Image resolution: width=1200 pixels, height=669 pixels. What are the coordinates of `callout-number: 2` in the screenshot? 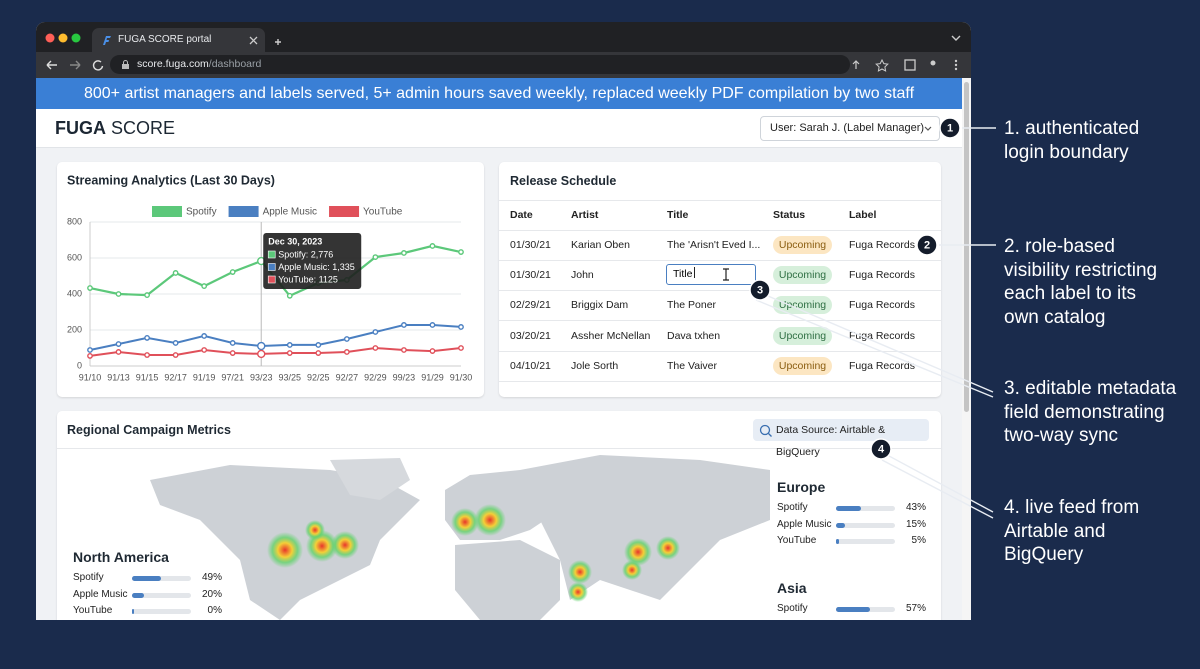 It's located at (927, 245).